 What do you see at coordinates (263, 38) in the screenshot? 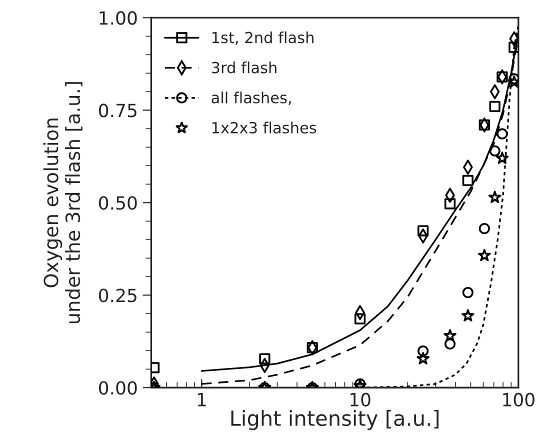
I see `legend-label: 1st, 2nd flash` at bounding box center [263, 38].